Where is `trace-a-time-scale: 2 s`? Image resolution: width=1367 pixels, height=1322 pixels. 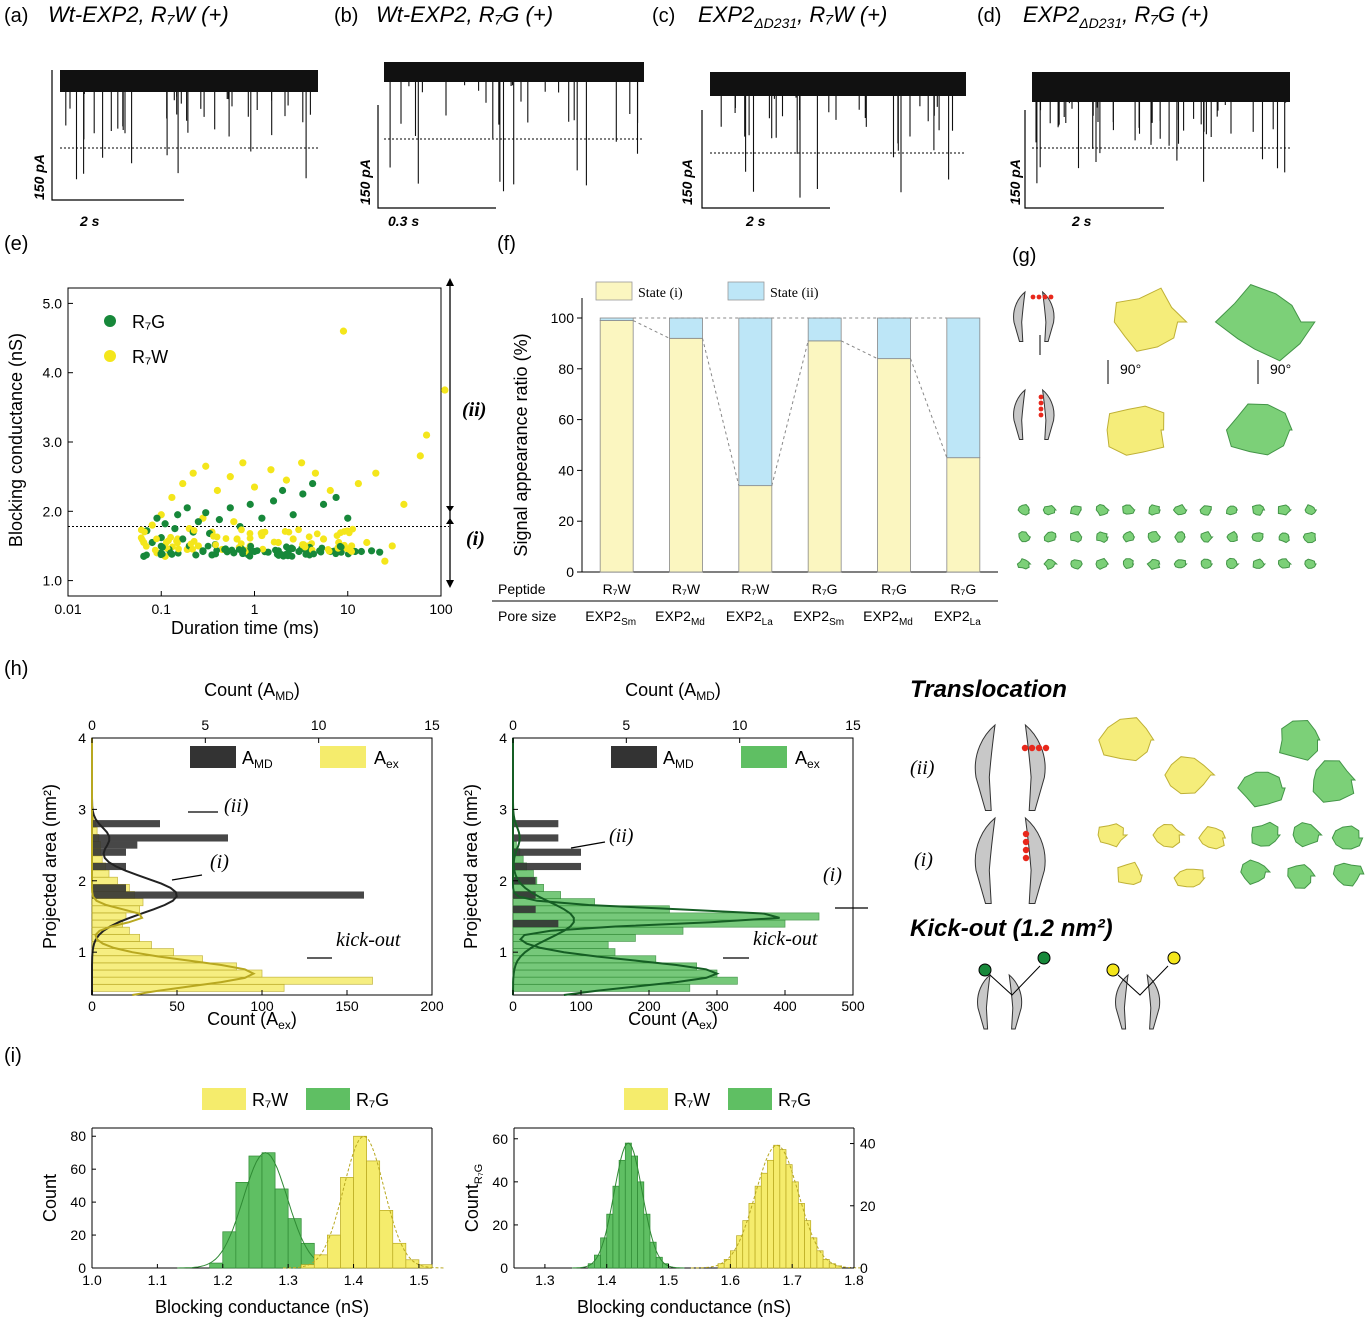 trace-a-time-scale: 2 s is located at coordinates (89, 221).